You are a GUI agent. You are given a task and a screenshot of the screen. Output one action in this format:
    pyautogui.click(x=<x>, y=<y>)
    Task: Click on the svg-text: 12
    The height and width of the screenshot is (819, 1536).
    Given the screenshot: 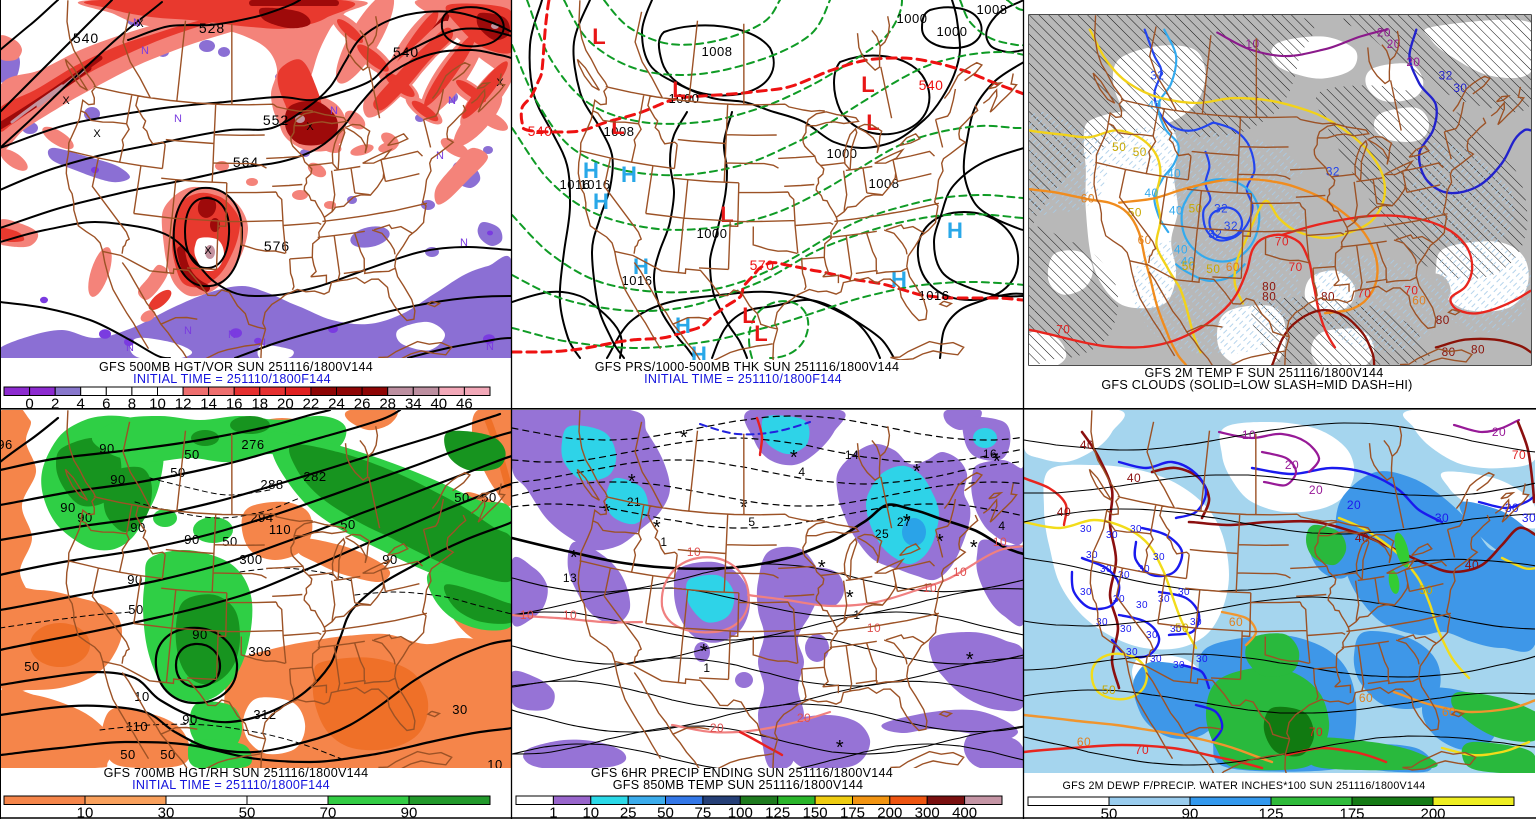 What is the action you would take?
    pyautogui.click(x=183, y=404)
    